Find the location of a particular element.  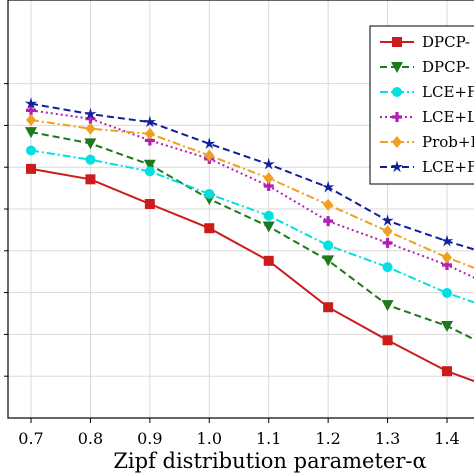

legend-box is located at coordinates (421, 105).